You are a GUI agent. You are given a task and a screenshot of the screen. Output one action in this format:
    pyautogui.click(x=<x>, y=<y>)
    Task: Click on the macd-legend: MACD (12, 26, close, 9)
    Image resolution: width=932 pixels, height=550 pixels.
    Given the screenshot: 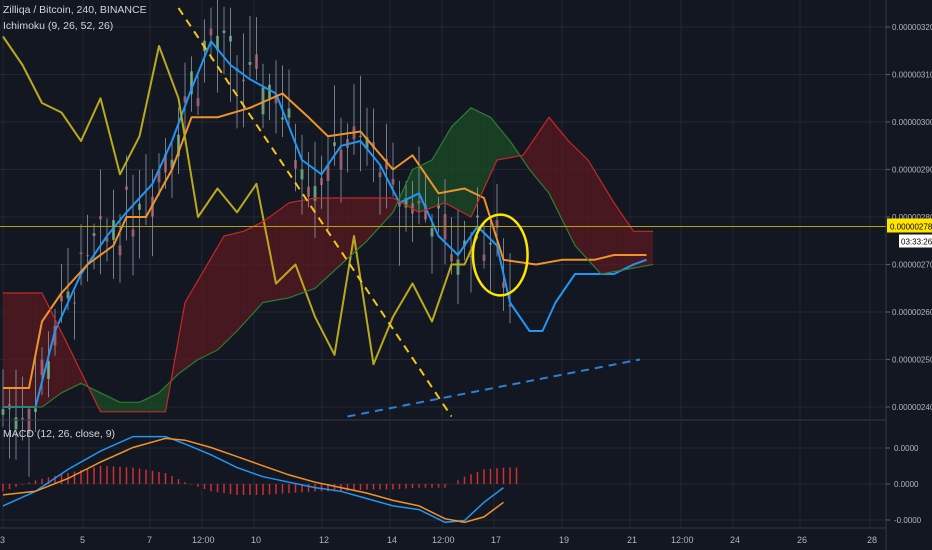 What is the action you would take?
    pyautogui.click(x=59, y=434)
    